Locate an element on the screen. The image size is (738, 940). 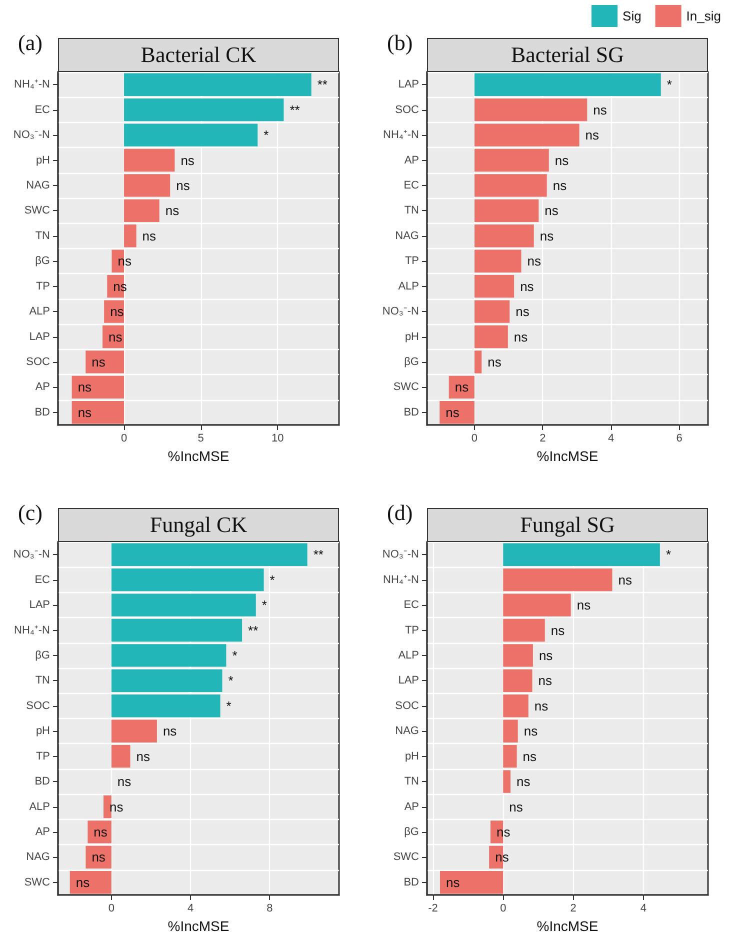
x-tick-label: -2 is located at coordinates (433, 908).